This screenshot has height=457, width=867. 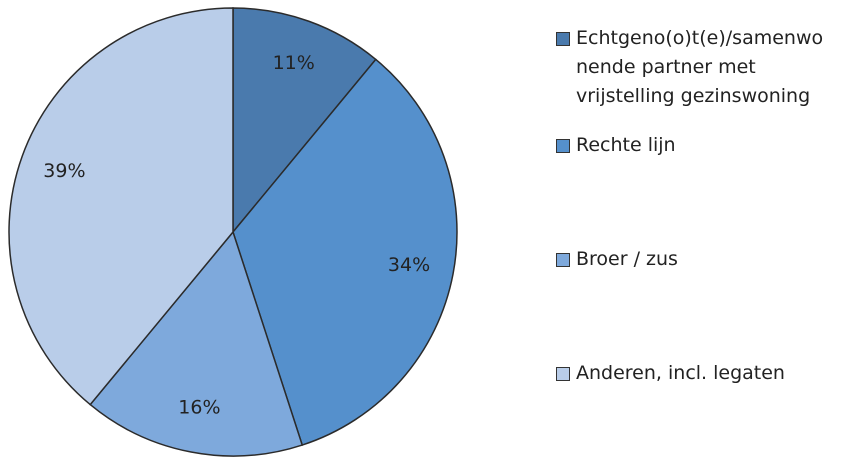 I want to click on legend-item: Broer / zus, so click(x=706, y=259).